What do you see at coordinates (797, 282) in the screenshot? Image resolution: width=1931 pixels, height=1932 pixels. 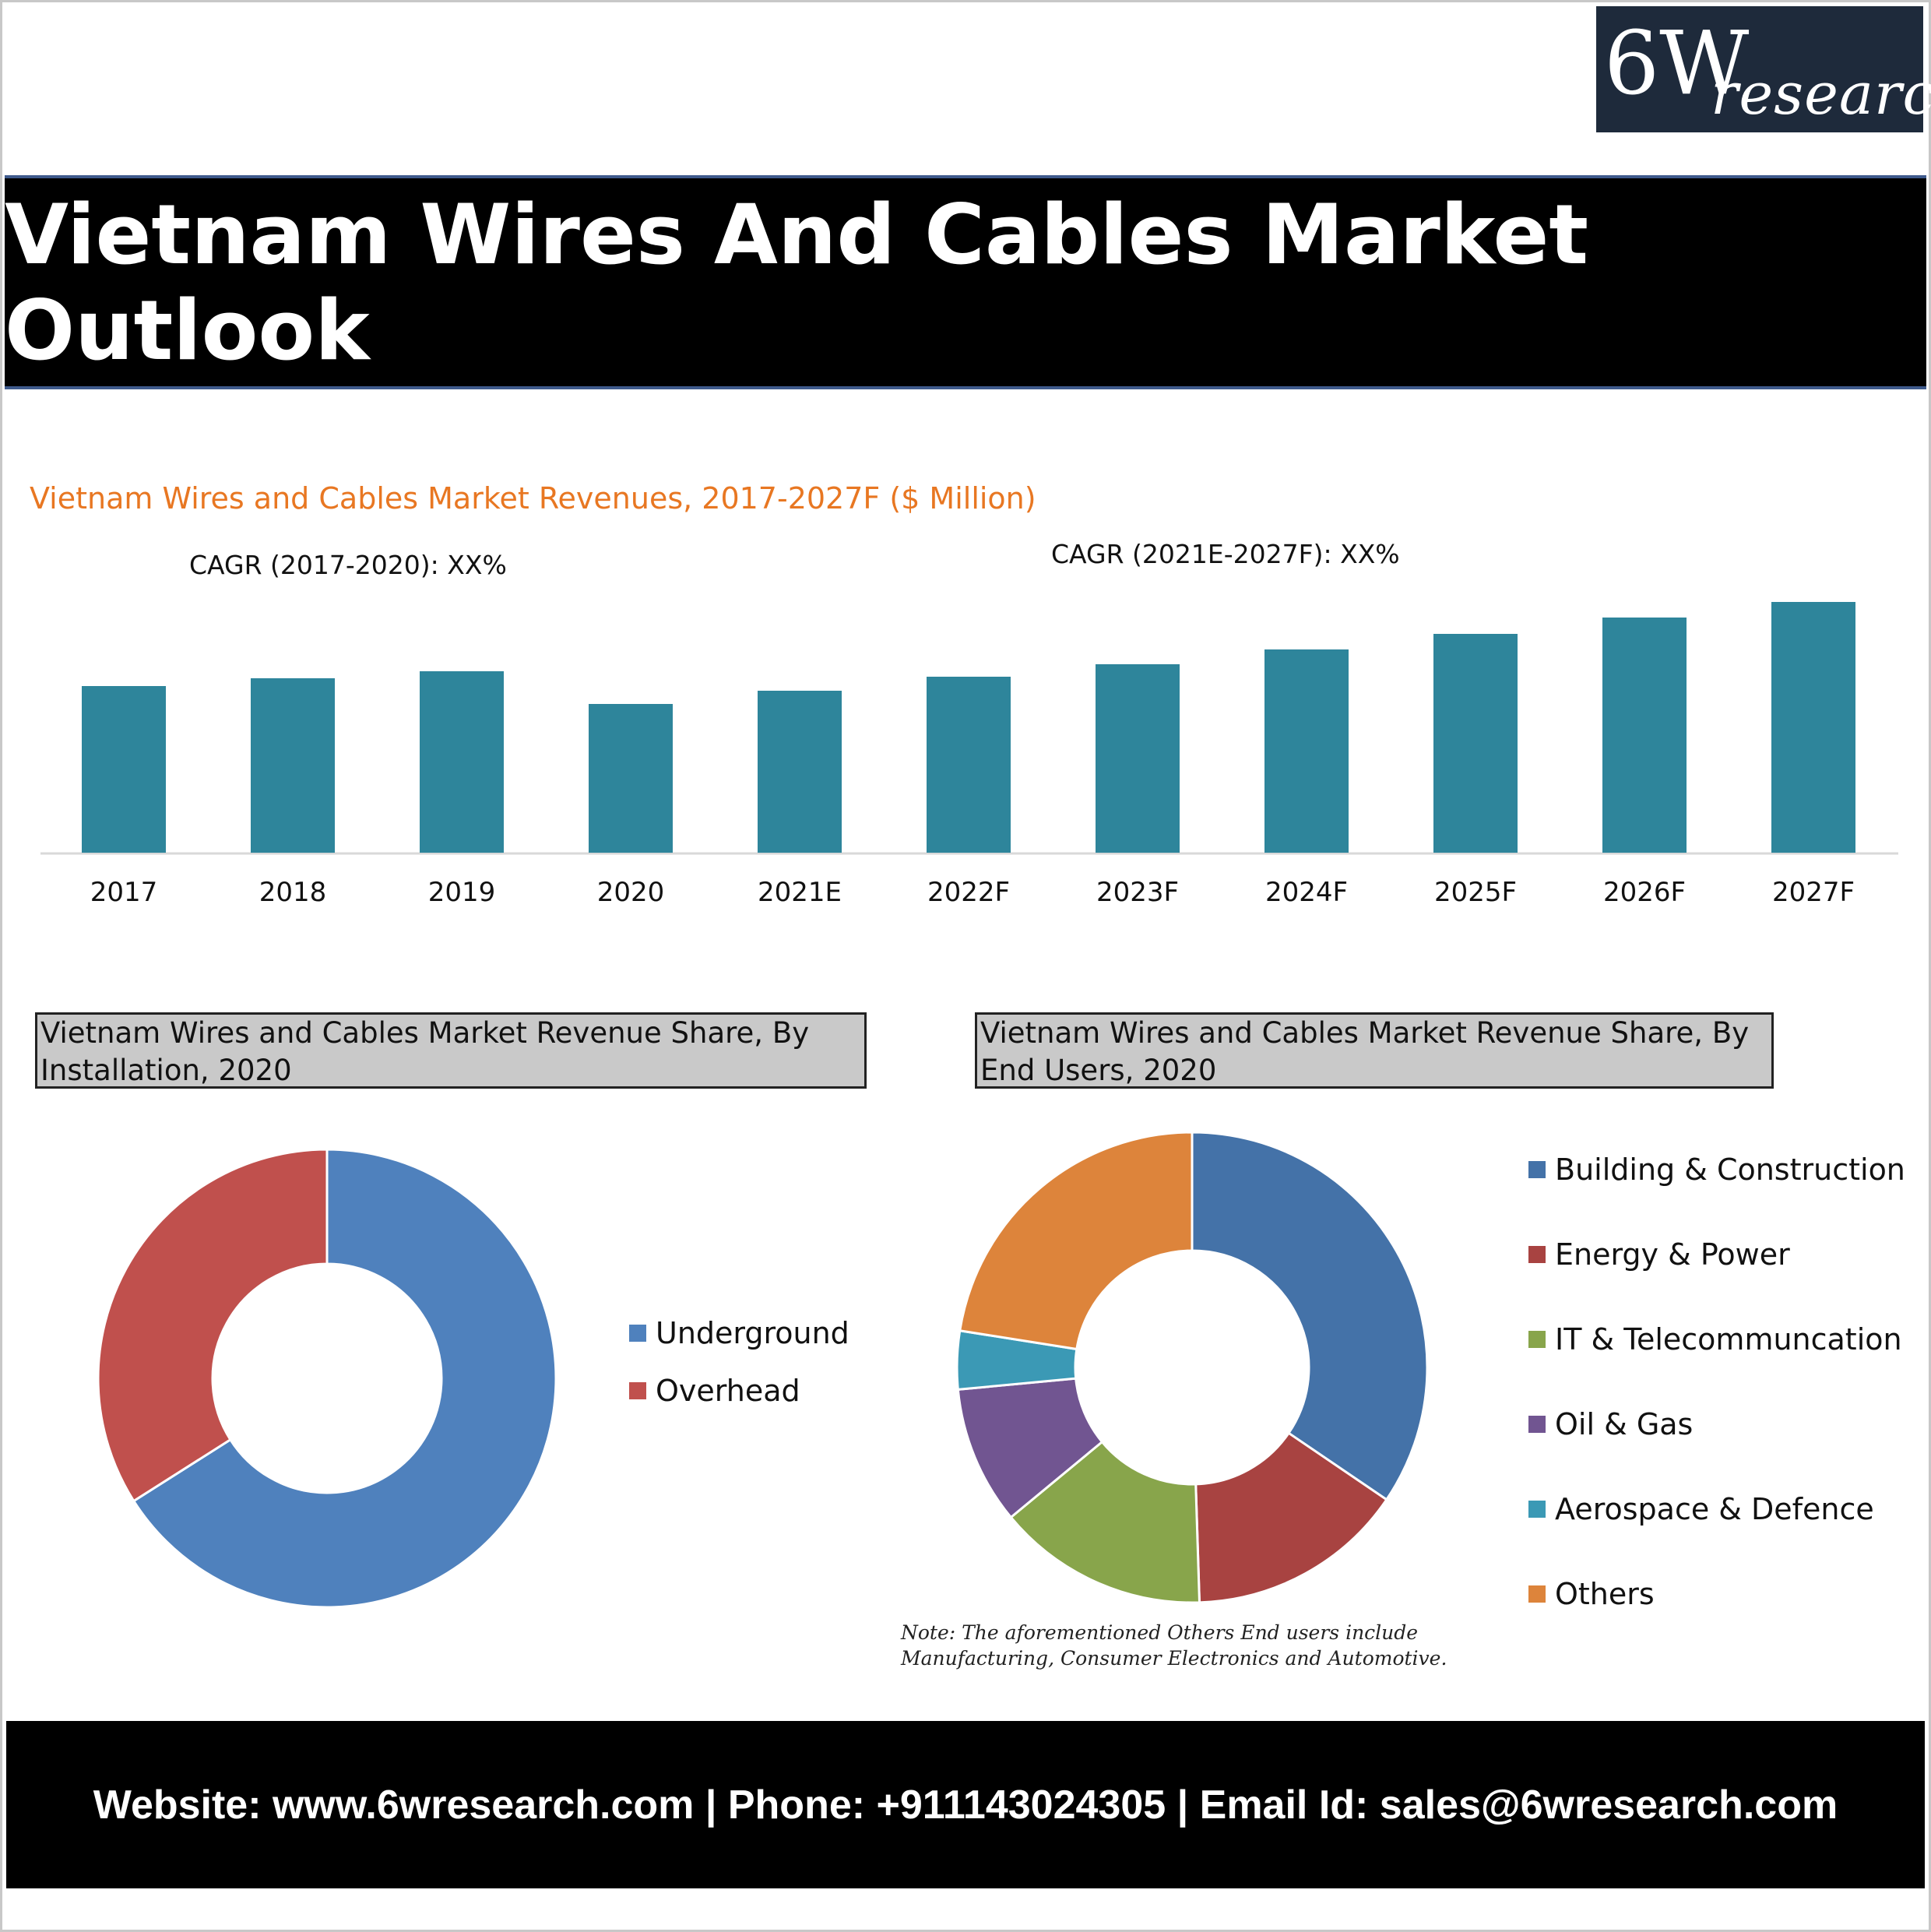 I see `page-title: Vietnam Wires And Cables Market Outlook` at bounding box center [797, 282].